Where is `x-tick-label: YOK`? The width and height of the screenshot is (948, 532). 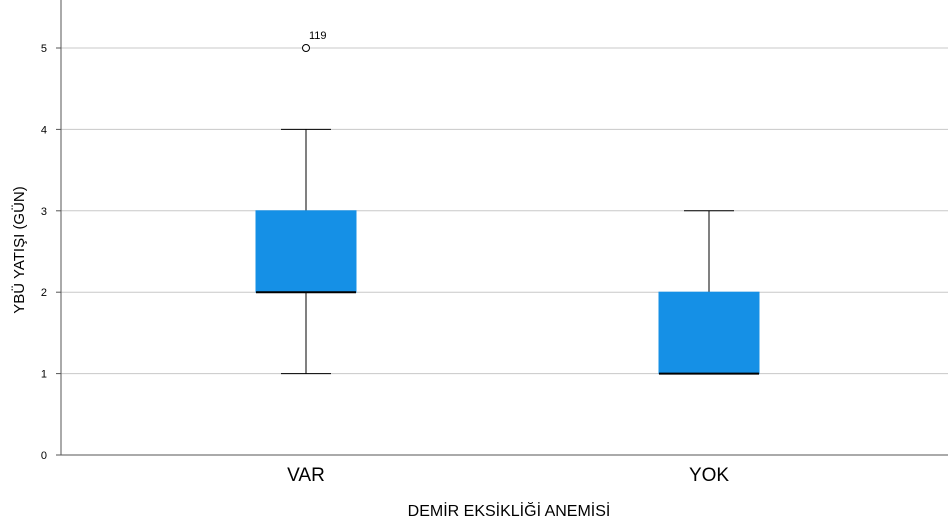
x-tick-label: YOK is located at coordinates (709, 475).